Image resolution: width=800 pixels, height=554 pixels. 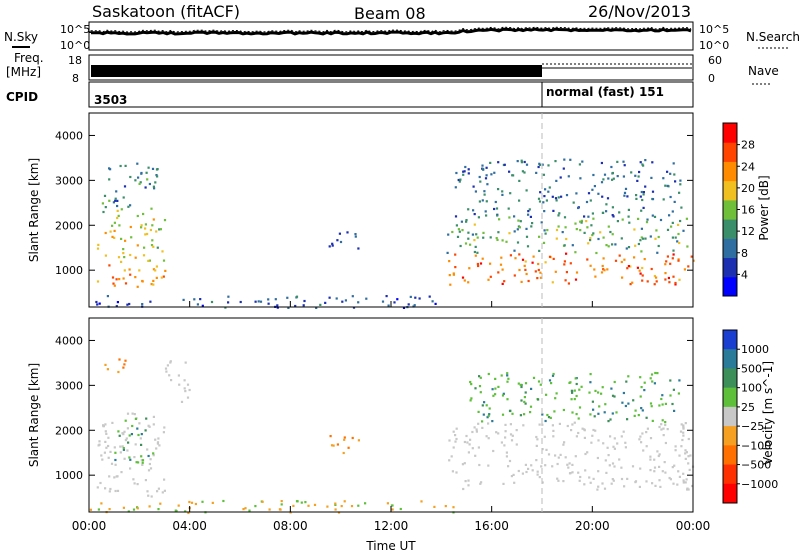 I want to click on nsearch-label: N.Search, so click(x=773, y=37).